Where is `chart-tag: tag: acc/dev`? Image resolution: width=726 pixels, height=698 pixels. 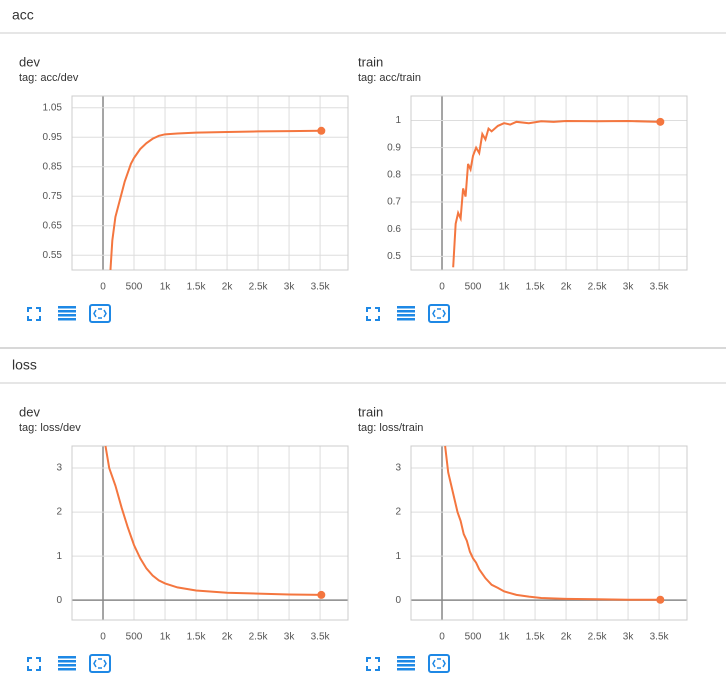 chart-tag: tag: acc/dev is located at coordinates (49, 78).